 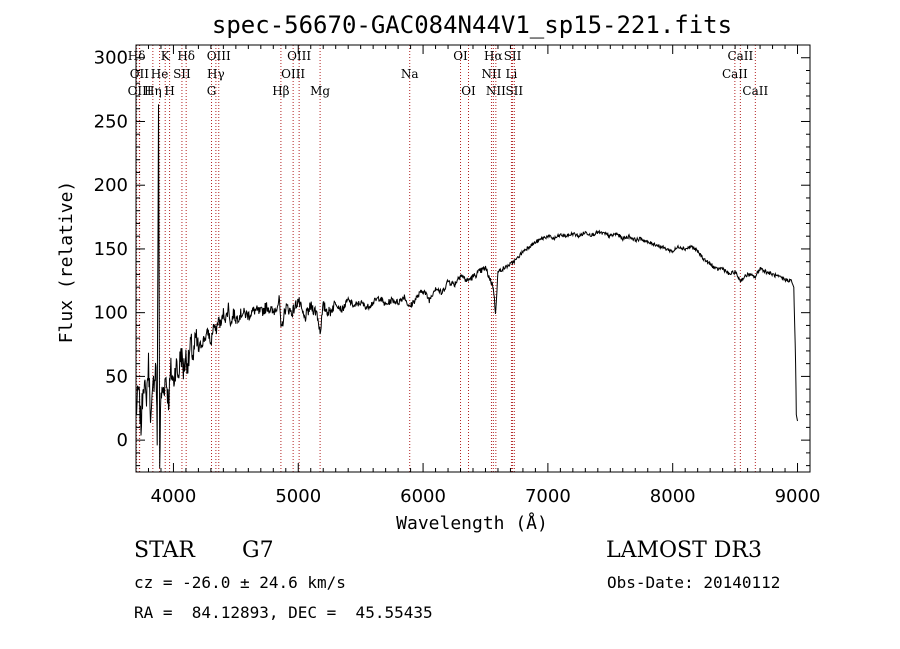 What do you see at coordinates (111, 185) in the screenshot?
I see `y-tick-label: 200` at bounding box center [111, 185].